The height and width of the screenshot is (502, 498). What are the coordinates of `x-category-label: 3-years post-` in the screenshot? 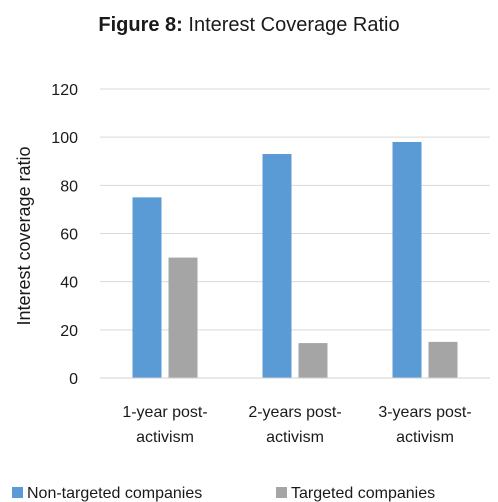 It's located at (424, 412).